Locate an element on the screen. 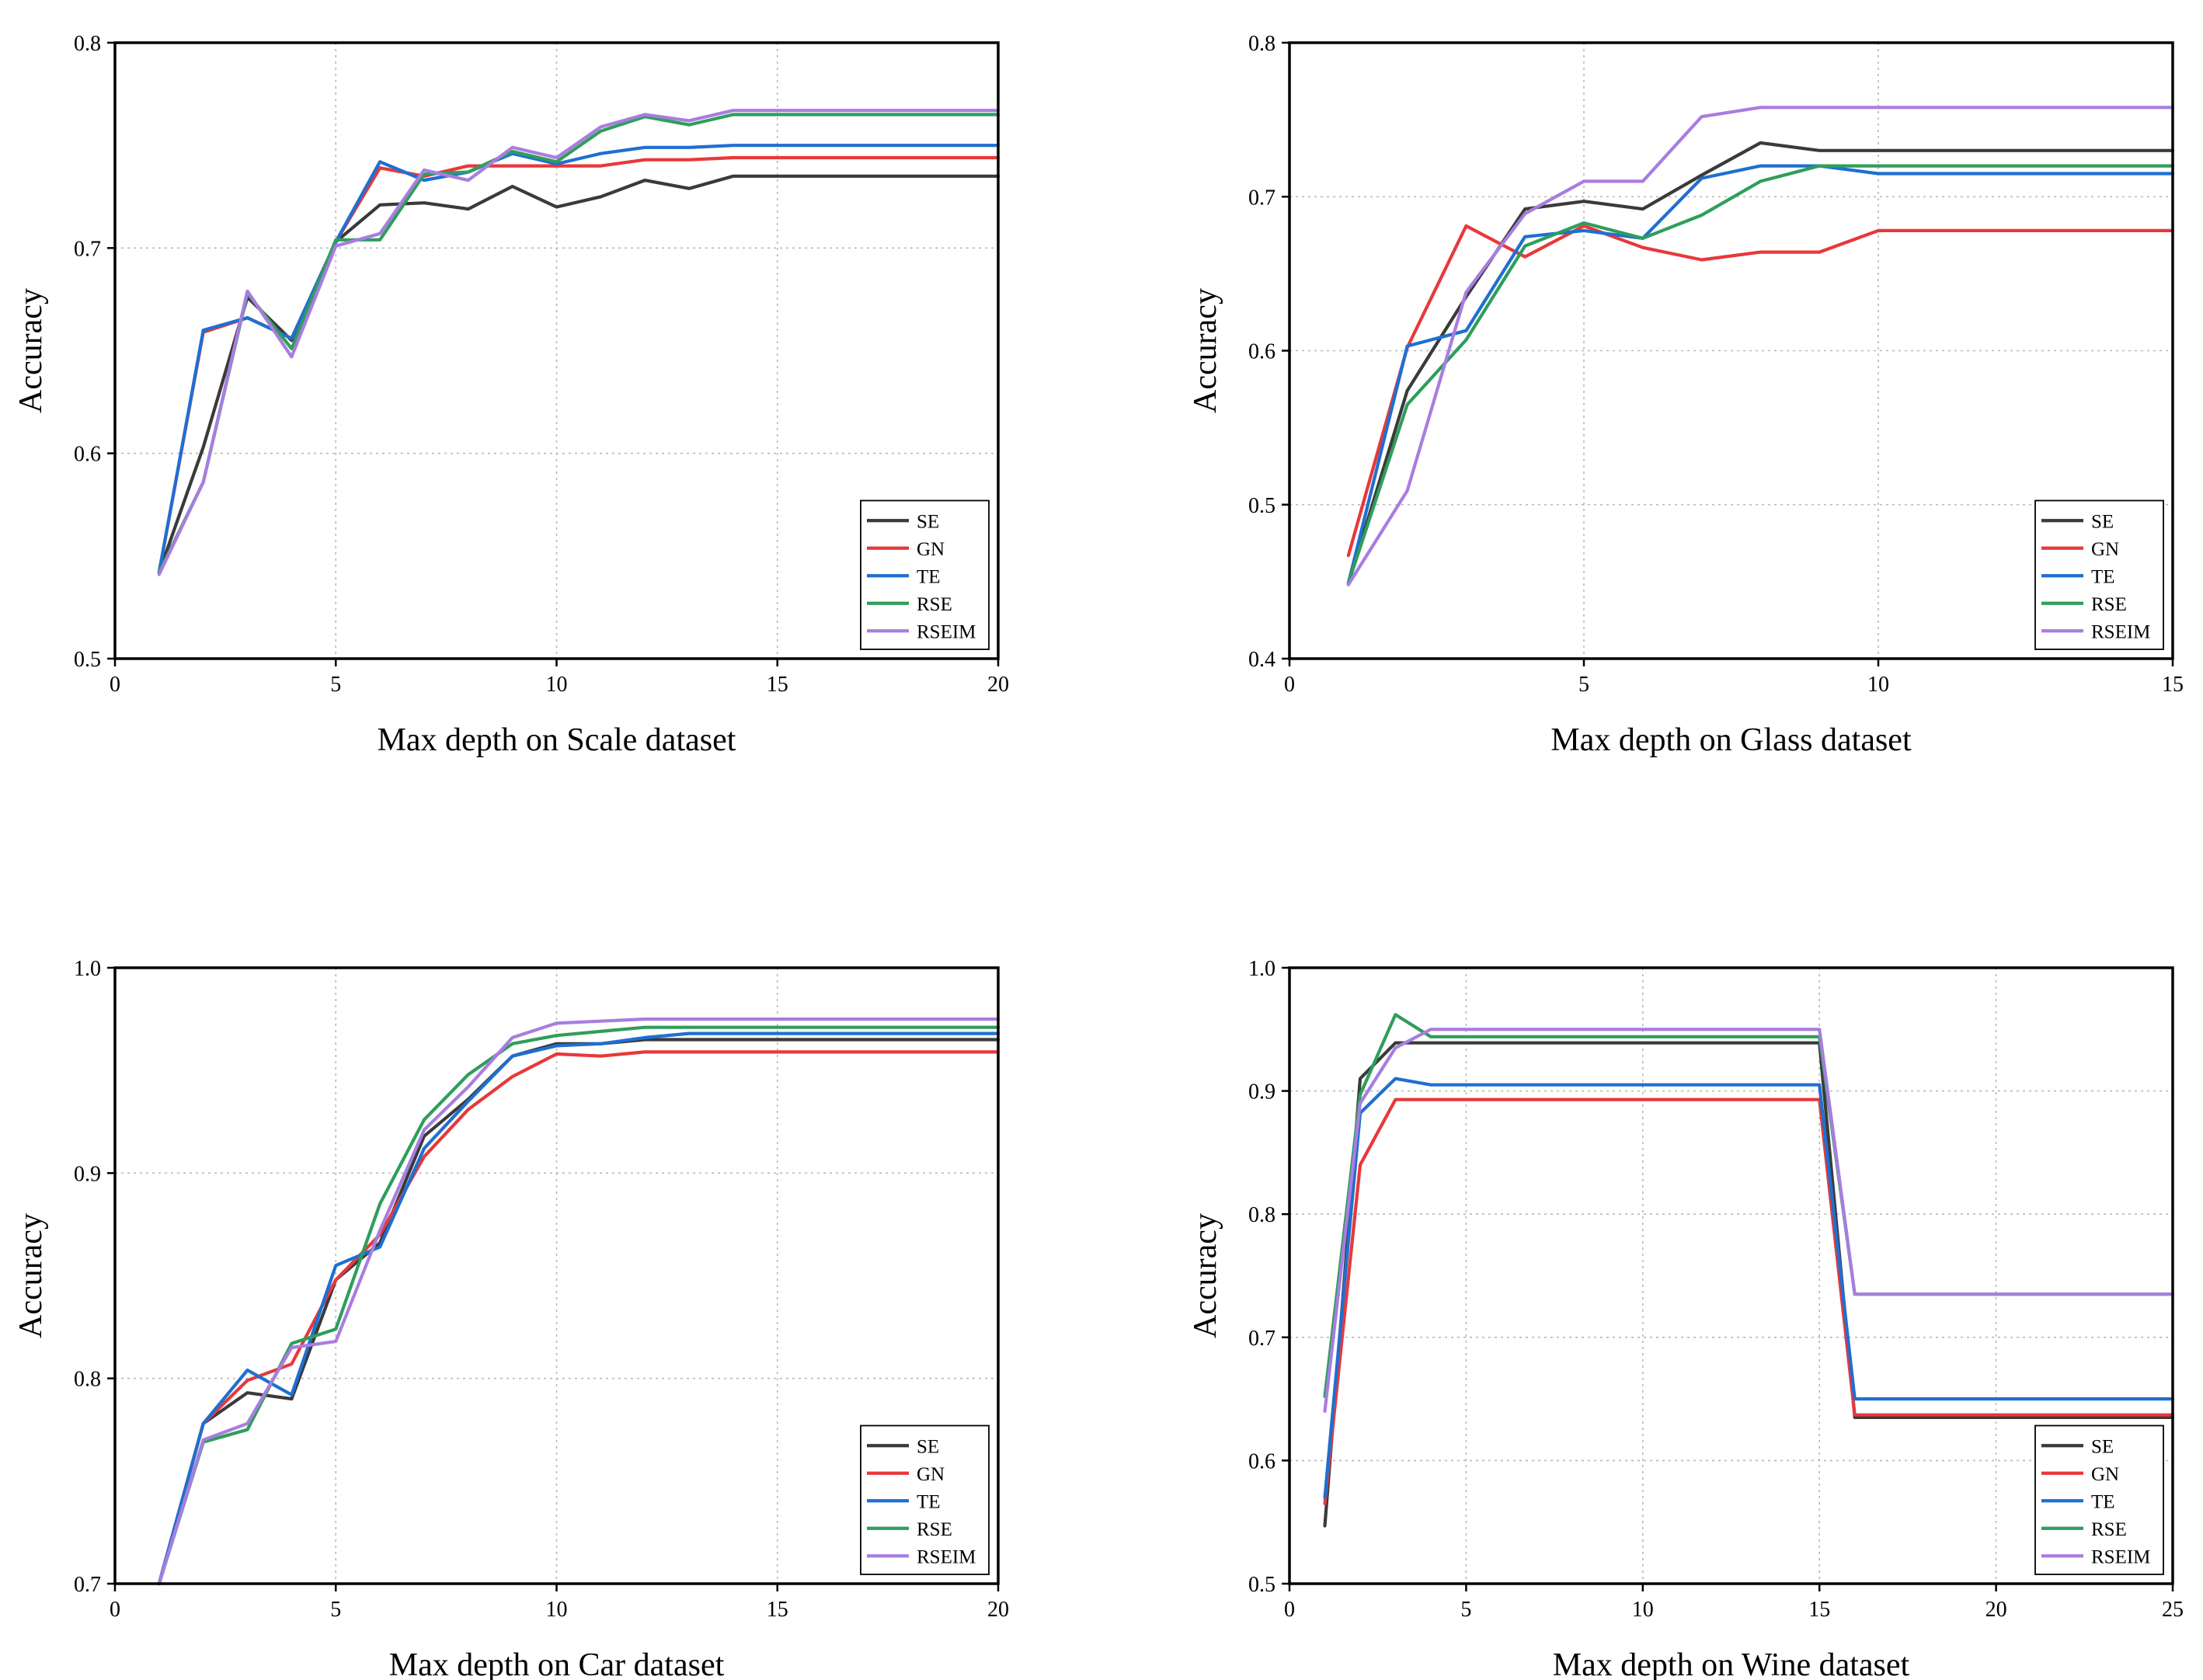 This screenshot has height=1680, width=2203. chart-2-y-tick-label: 0.8 is located at coordinates (1262, 44).